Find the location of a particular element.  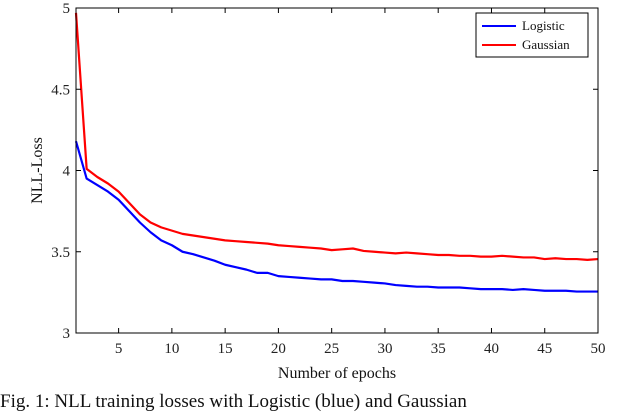

x-tick-label: 45 is located at coordinates (544, 349).